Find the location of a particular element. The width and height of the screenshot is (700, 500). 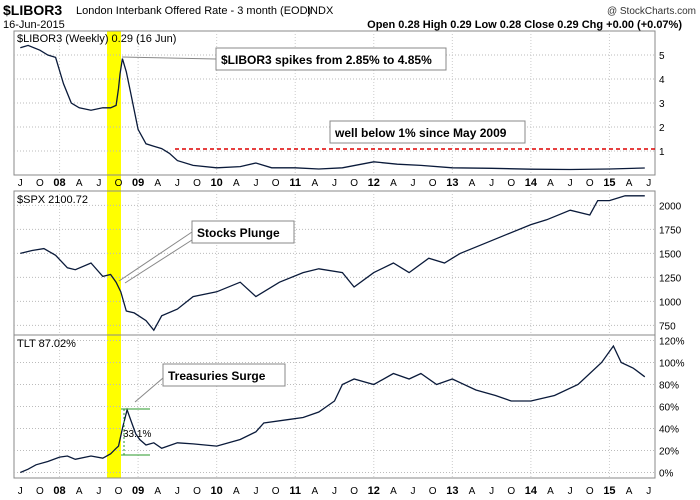

spx-y-tick-label: 1000 is located at coordinates (670, 302).